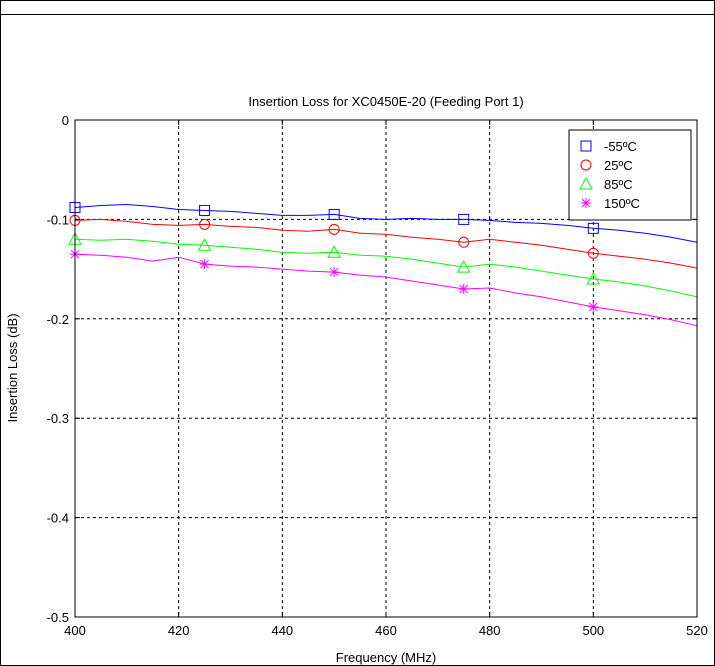 Image resolution: width=715 pixels, height=666 pixels. I want to click on y-axis-label: Insertion Loss (dB), so click(12, 367).